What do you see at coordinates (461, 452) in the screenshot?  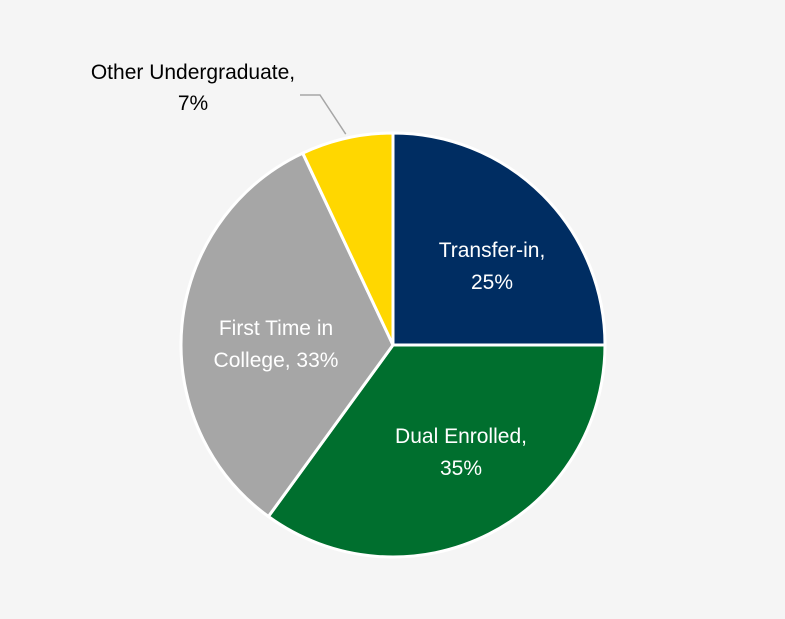 I see `slice-label-dual-enrolled: Dual Enrolled, 35%` at bounding box center [461, 452].